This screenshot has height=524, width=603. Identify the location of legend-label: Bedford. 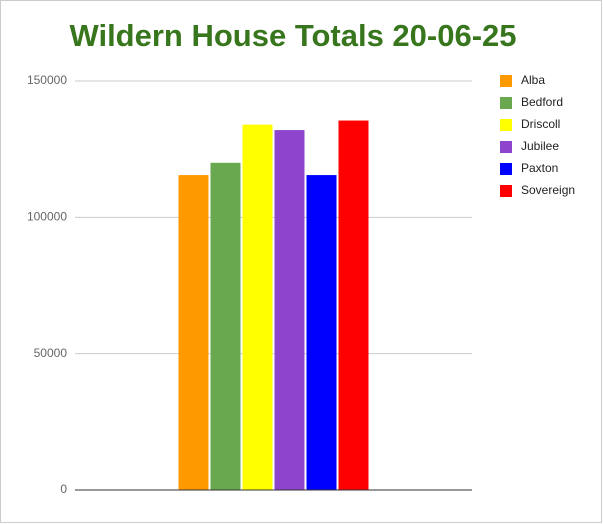
(542, 102).